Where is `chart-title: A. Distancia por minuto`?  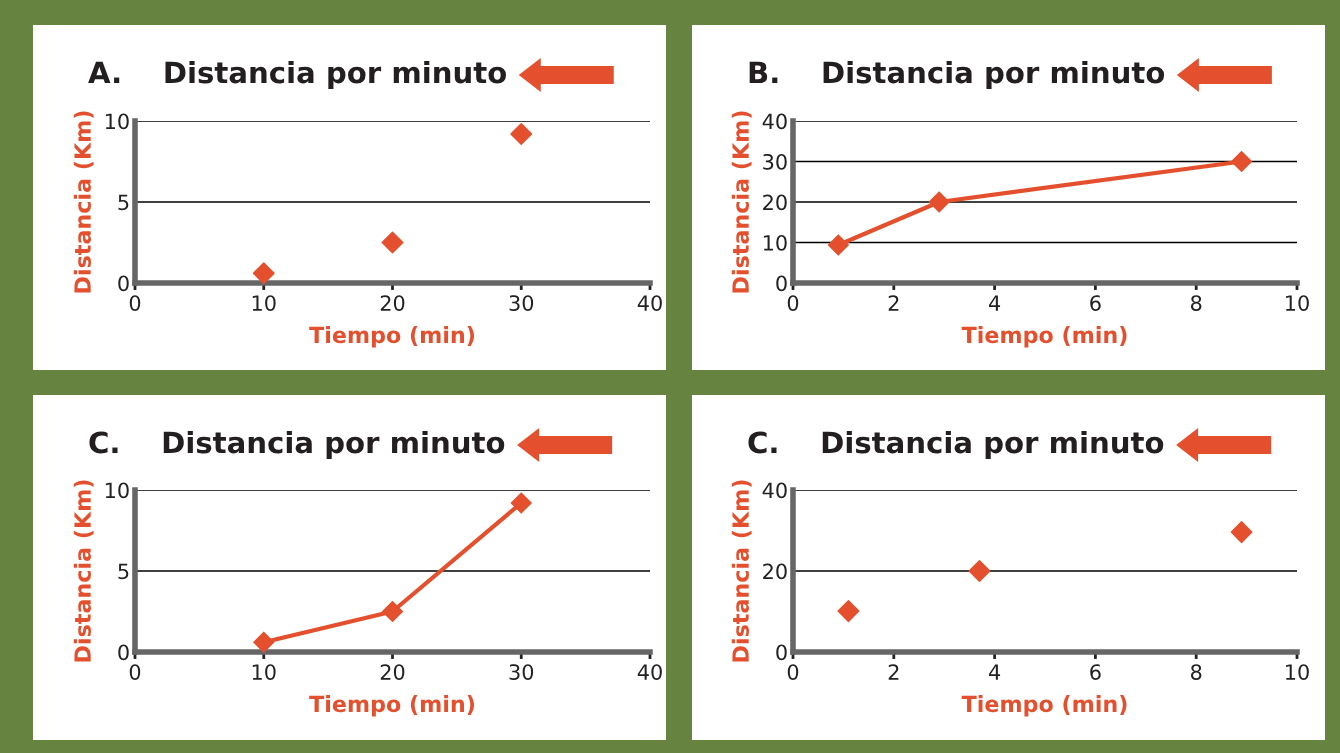 chart-title: A. Distancia por minuto is located at coordinates (297, 75).